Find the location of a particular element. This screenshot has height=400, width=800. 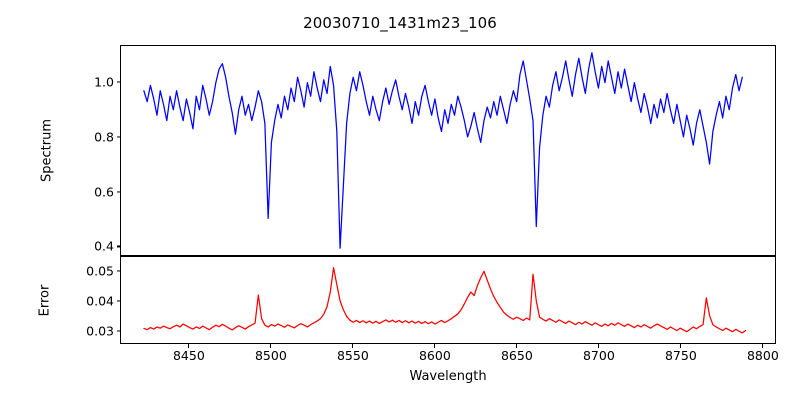

spectrum-y-axis-title: Spectrum is located at coordinates (47, 150).